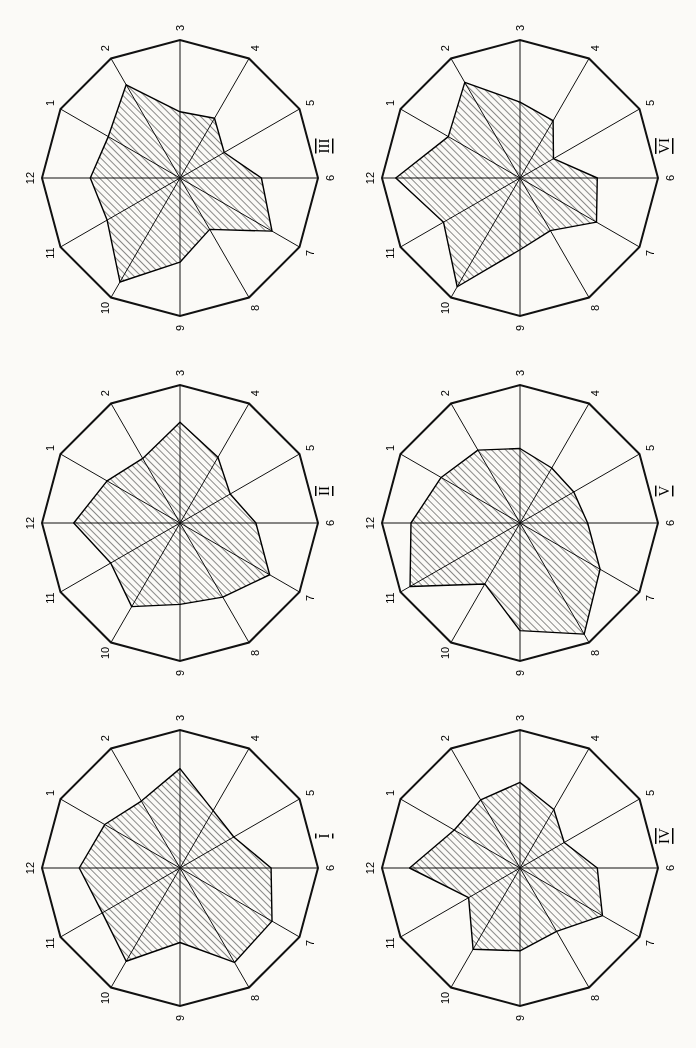 The height and width of the screenshot is (1048, 696). I want to click on text: II, so click(324, 491).